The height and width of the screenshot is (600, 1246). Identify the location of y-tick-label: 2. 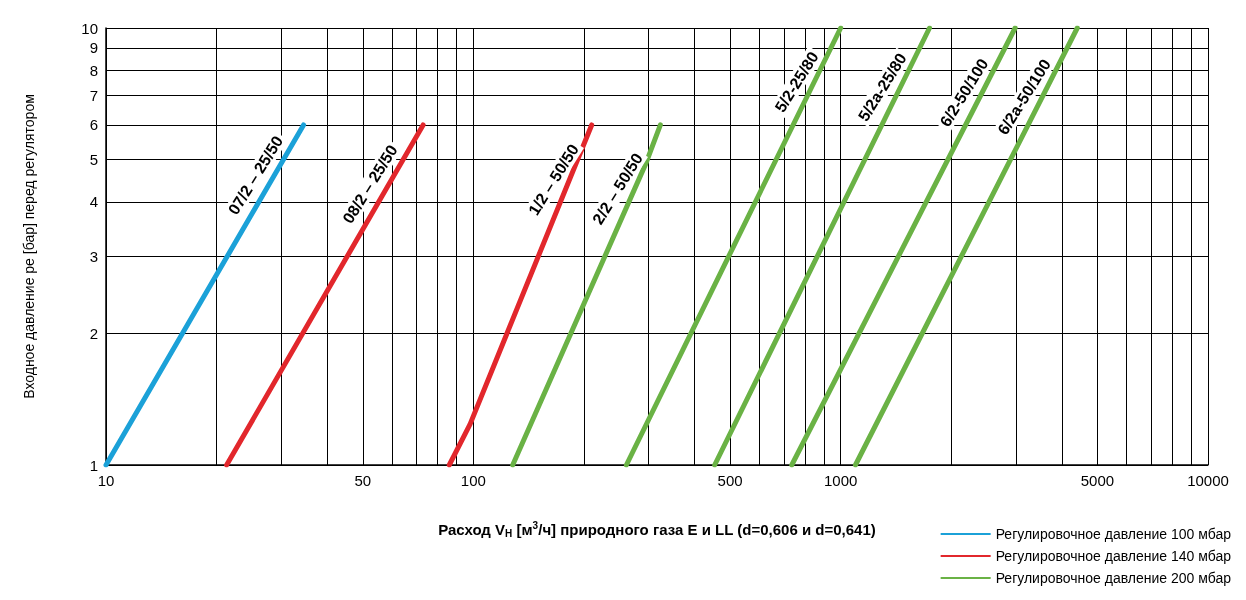
(93, 333).